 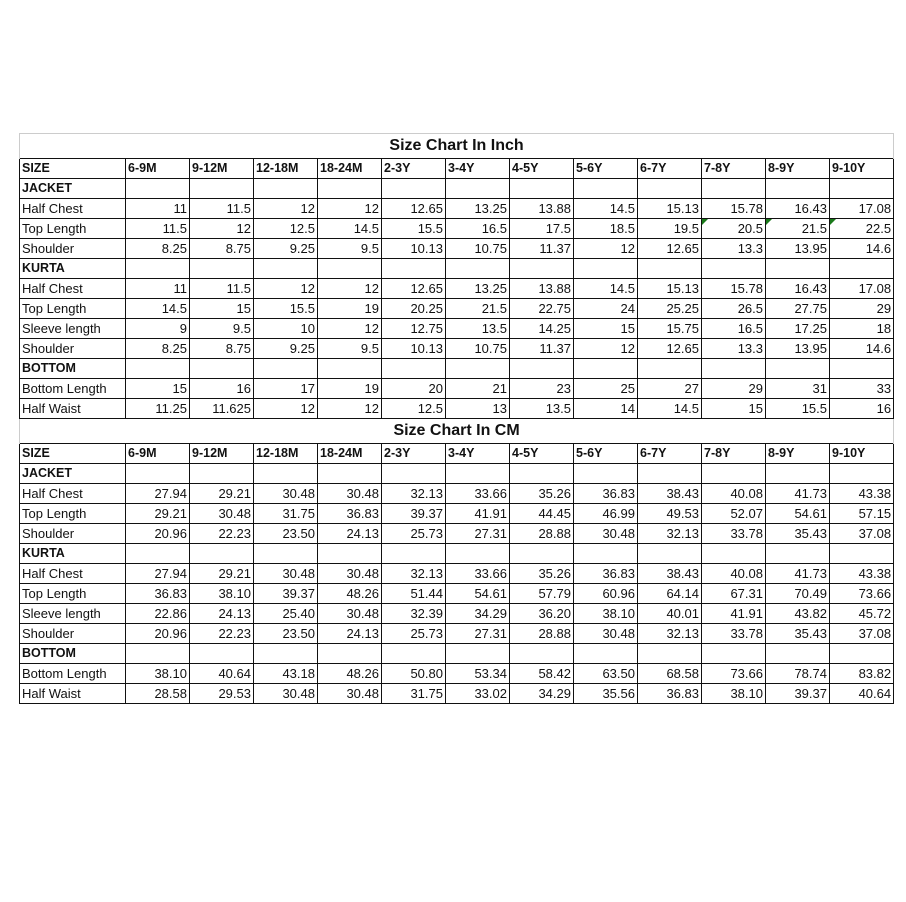 What do you see at coordinates (669, 453) in the screenshot?
I see `size-column-header: 6-7Y` at bounding box center [669, 453].